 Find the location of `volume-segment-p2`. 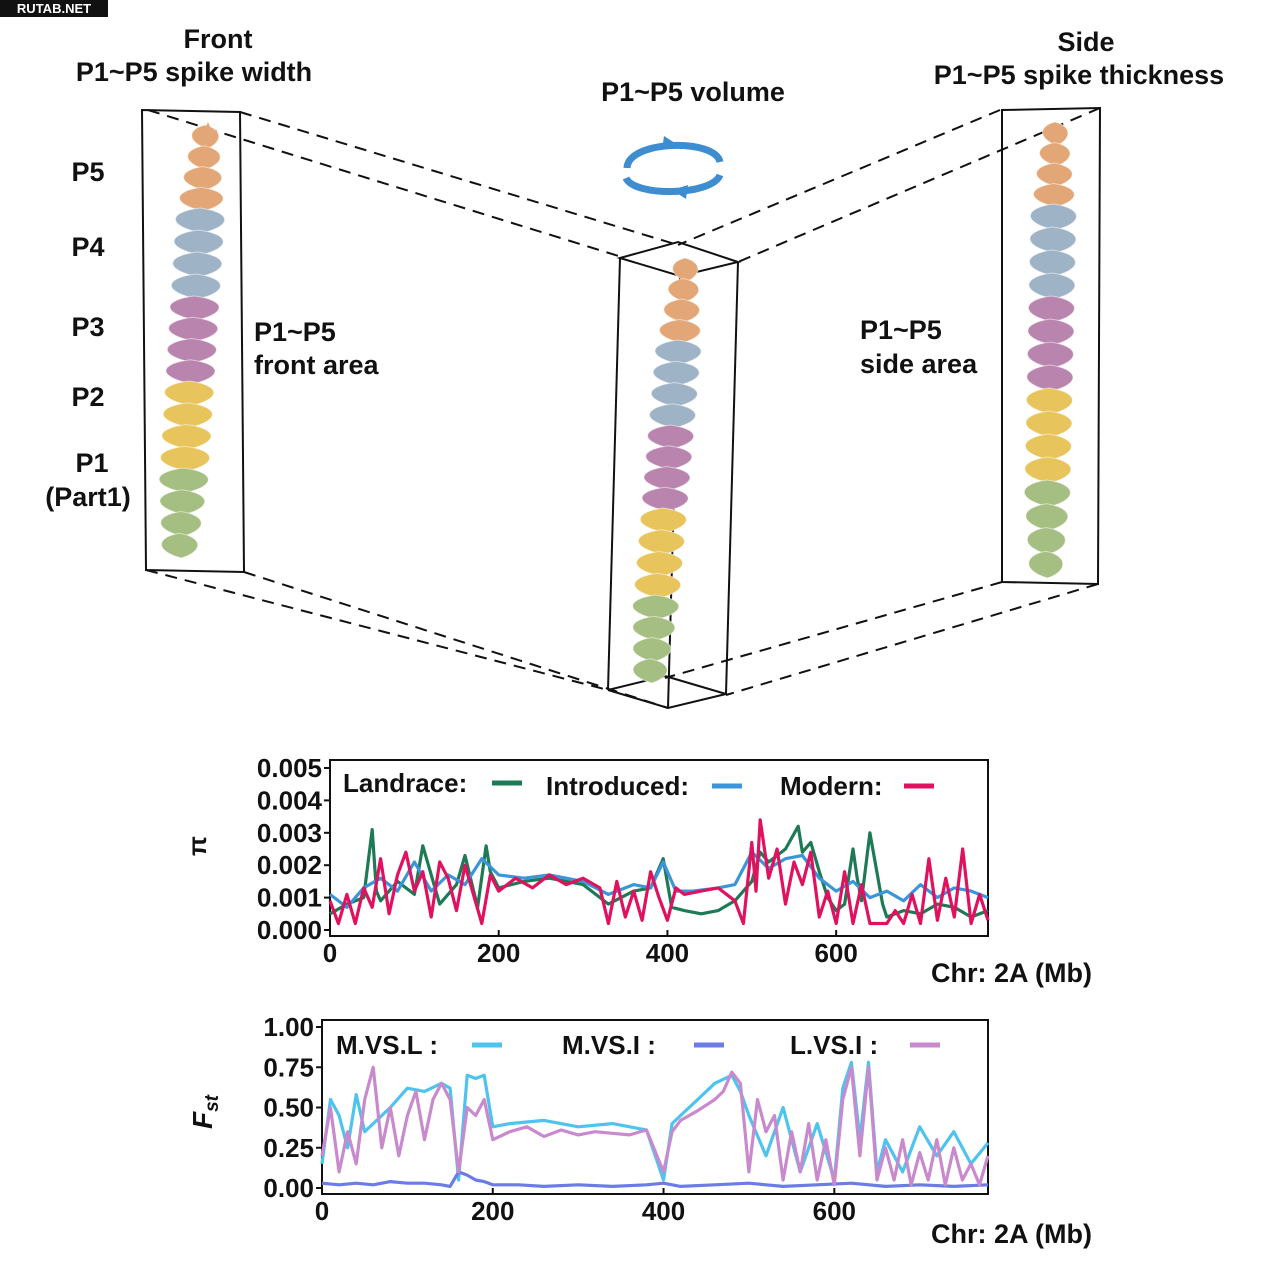

volume-segment-p2 is located at coordinates (660, 553).